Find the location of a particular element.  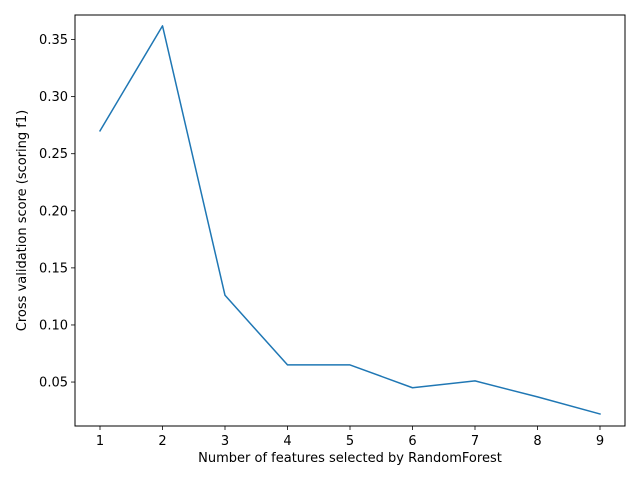

x-tick-label: 7 is located at coordinates (475, 441).